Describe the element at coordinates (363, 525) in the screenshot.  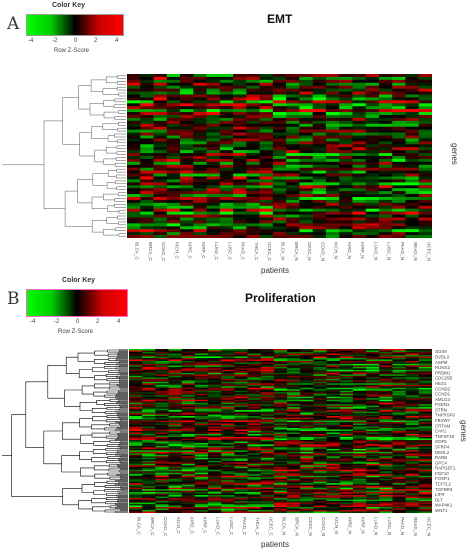
I see `column-label: KIRP_N` at that location.